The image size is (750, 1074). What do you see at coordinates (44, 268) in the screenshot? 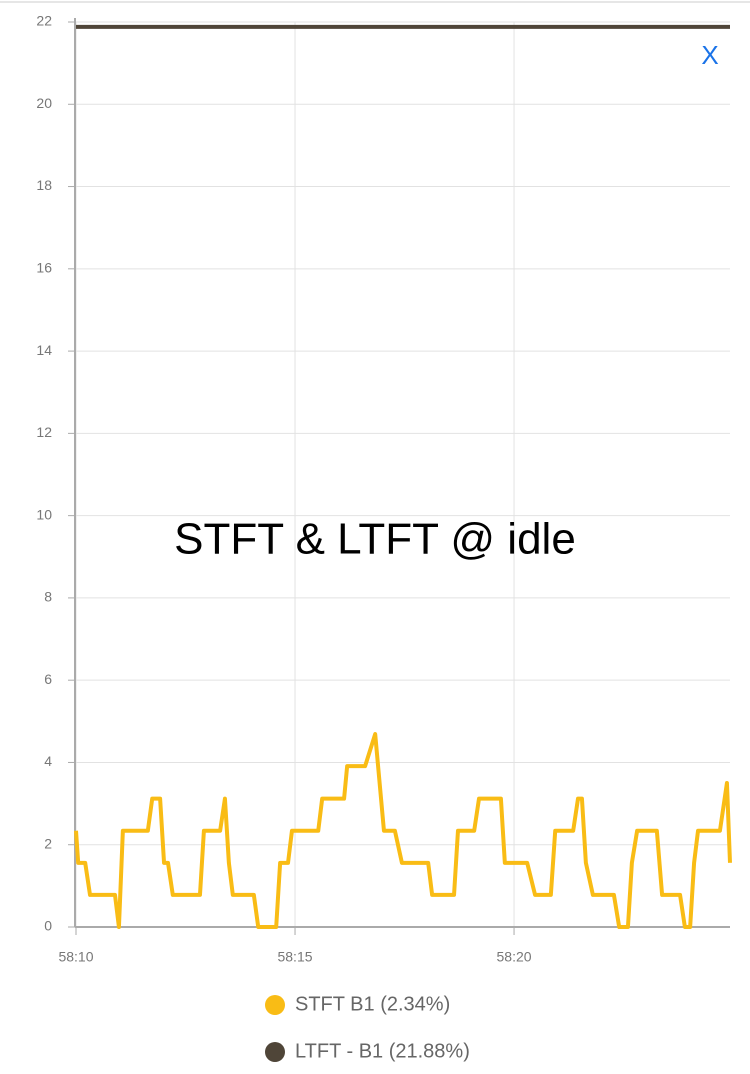
I see `y-tick-label: 16` at bounding box center [44, 268].